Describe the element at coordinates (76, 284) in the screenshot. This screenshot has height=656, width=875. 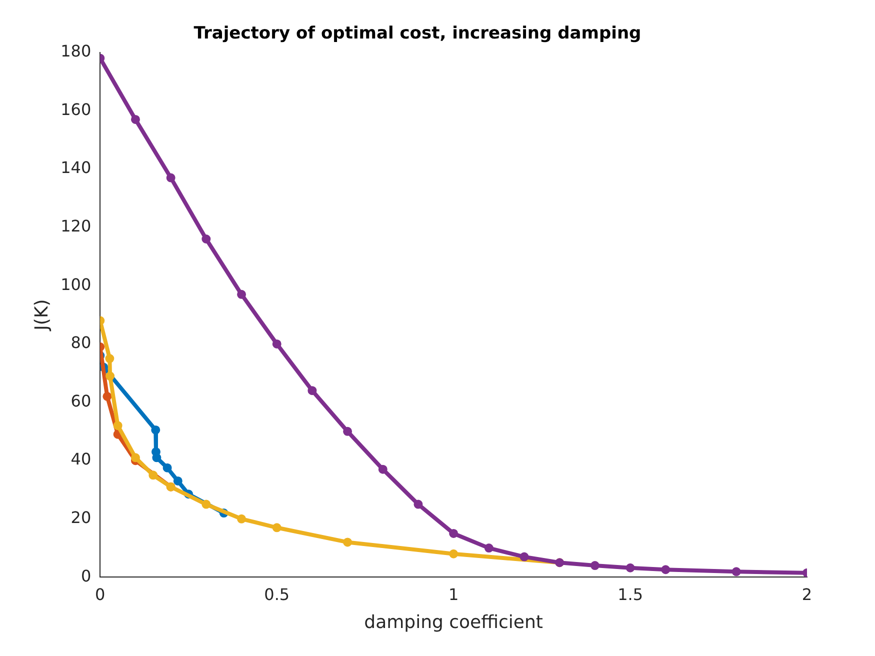
I see `y-tick-label: 100` at that location.